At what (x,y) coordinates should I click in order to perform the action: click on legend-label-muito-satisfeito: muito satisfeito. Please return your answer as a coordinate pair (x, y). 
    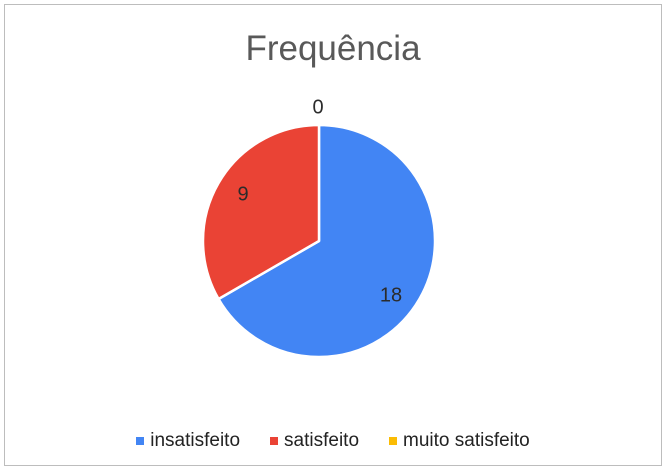
    Looking at the image, I should click on (466, 440).